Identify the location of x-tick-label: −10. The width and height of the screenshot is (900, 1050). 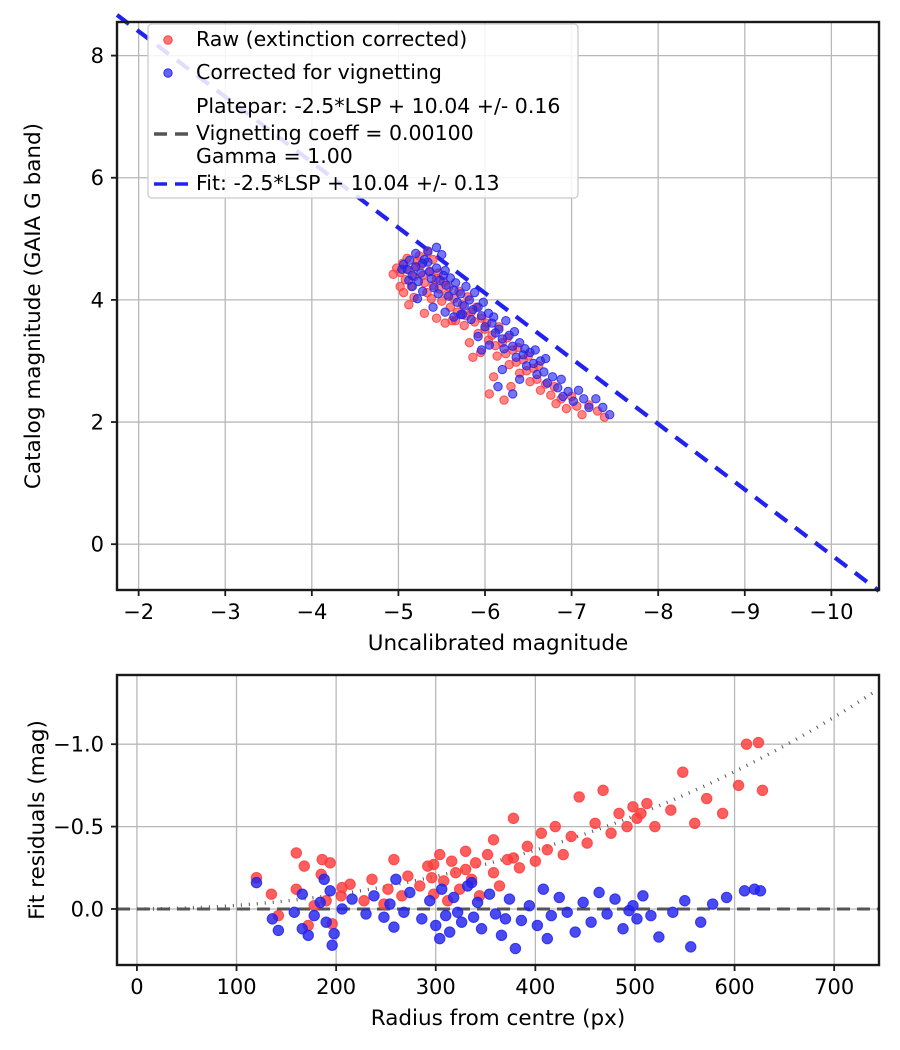
(831, 612).